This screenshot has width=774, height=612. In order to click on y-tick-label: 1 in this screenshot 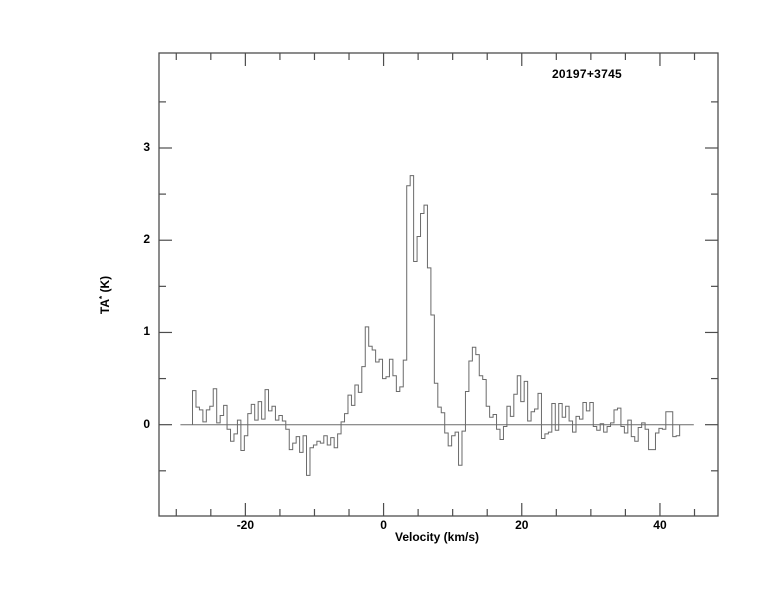, I will do `click(146, 331)`.